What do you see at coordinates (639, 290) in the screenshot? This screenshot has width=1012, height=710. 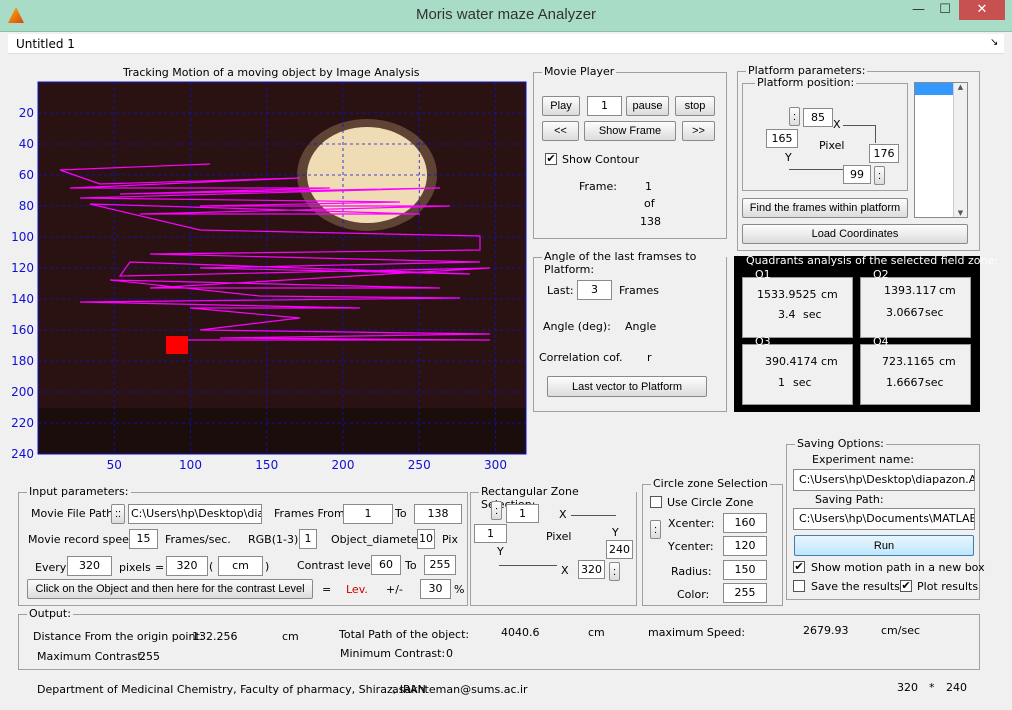 I see `frames-label: Frames` at bounding box center [639, 290].